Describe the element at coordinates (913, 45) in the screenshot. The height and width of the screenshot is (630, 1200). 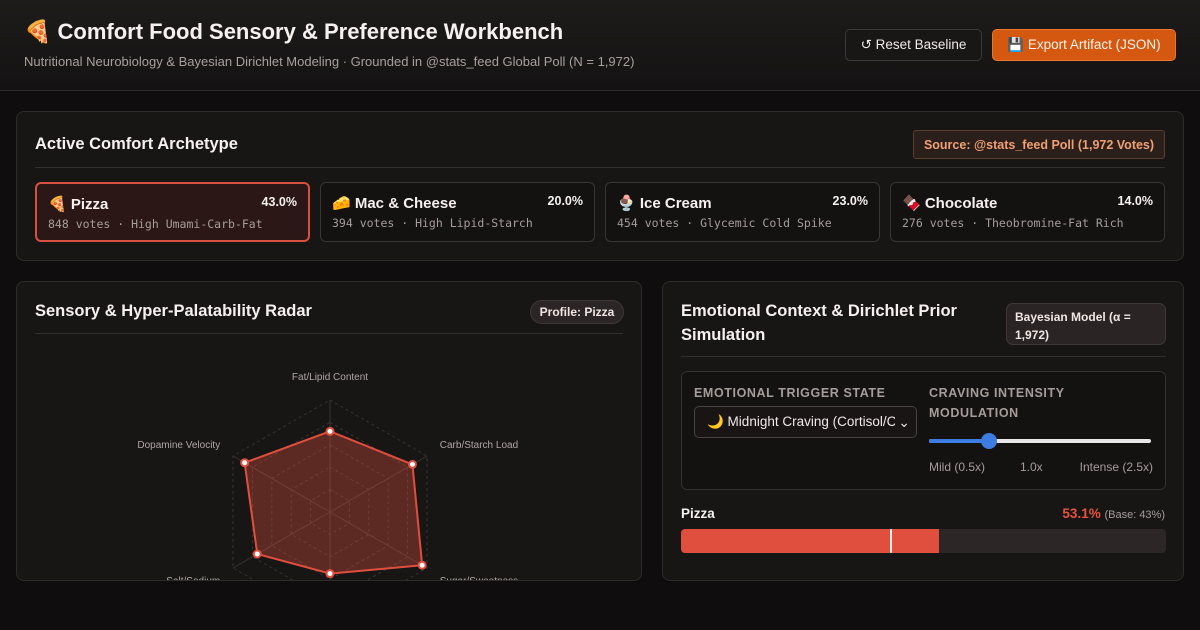
I see `reset-baseline-button: ↺ Reset Baseline` at that location.